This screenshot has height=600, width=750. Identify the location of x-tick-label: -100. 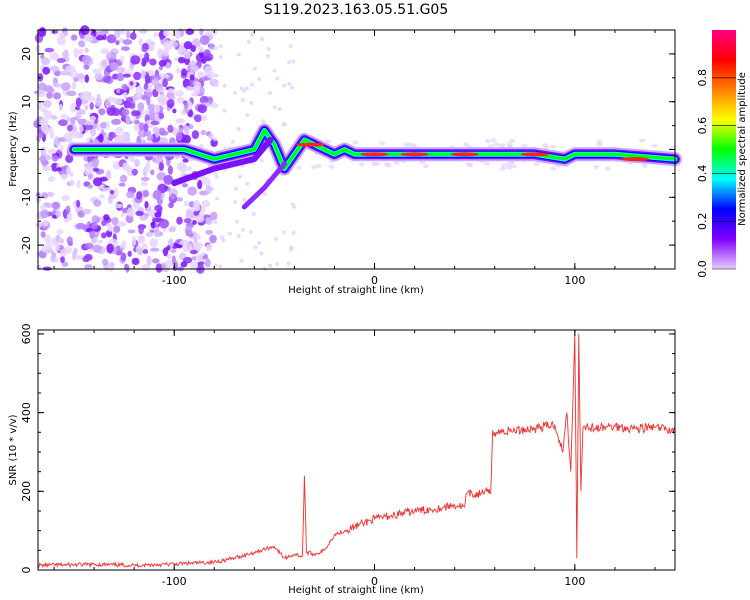
(174, 280).